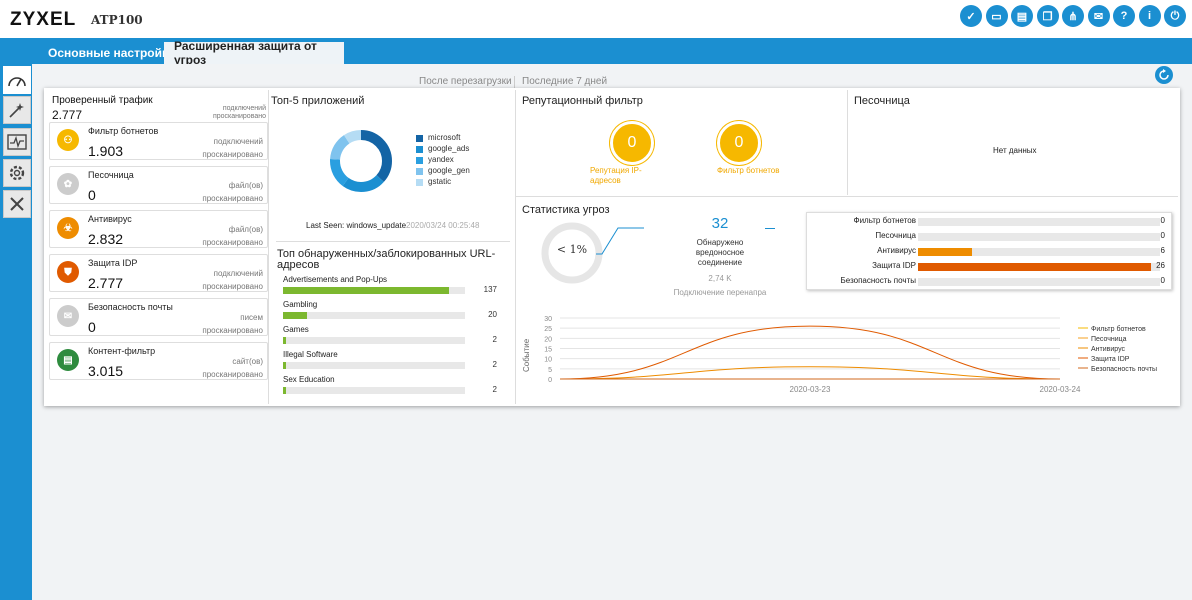  I want to click on network-icon: ⋔, so click(1073, 16).